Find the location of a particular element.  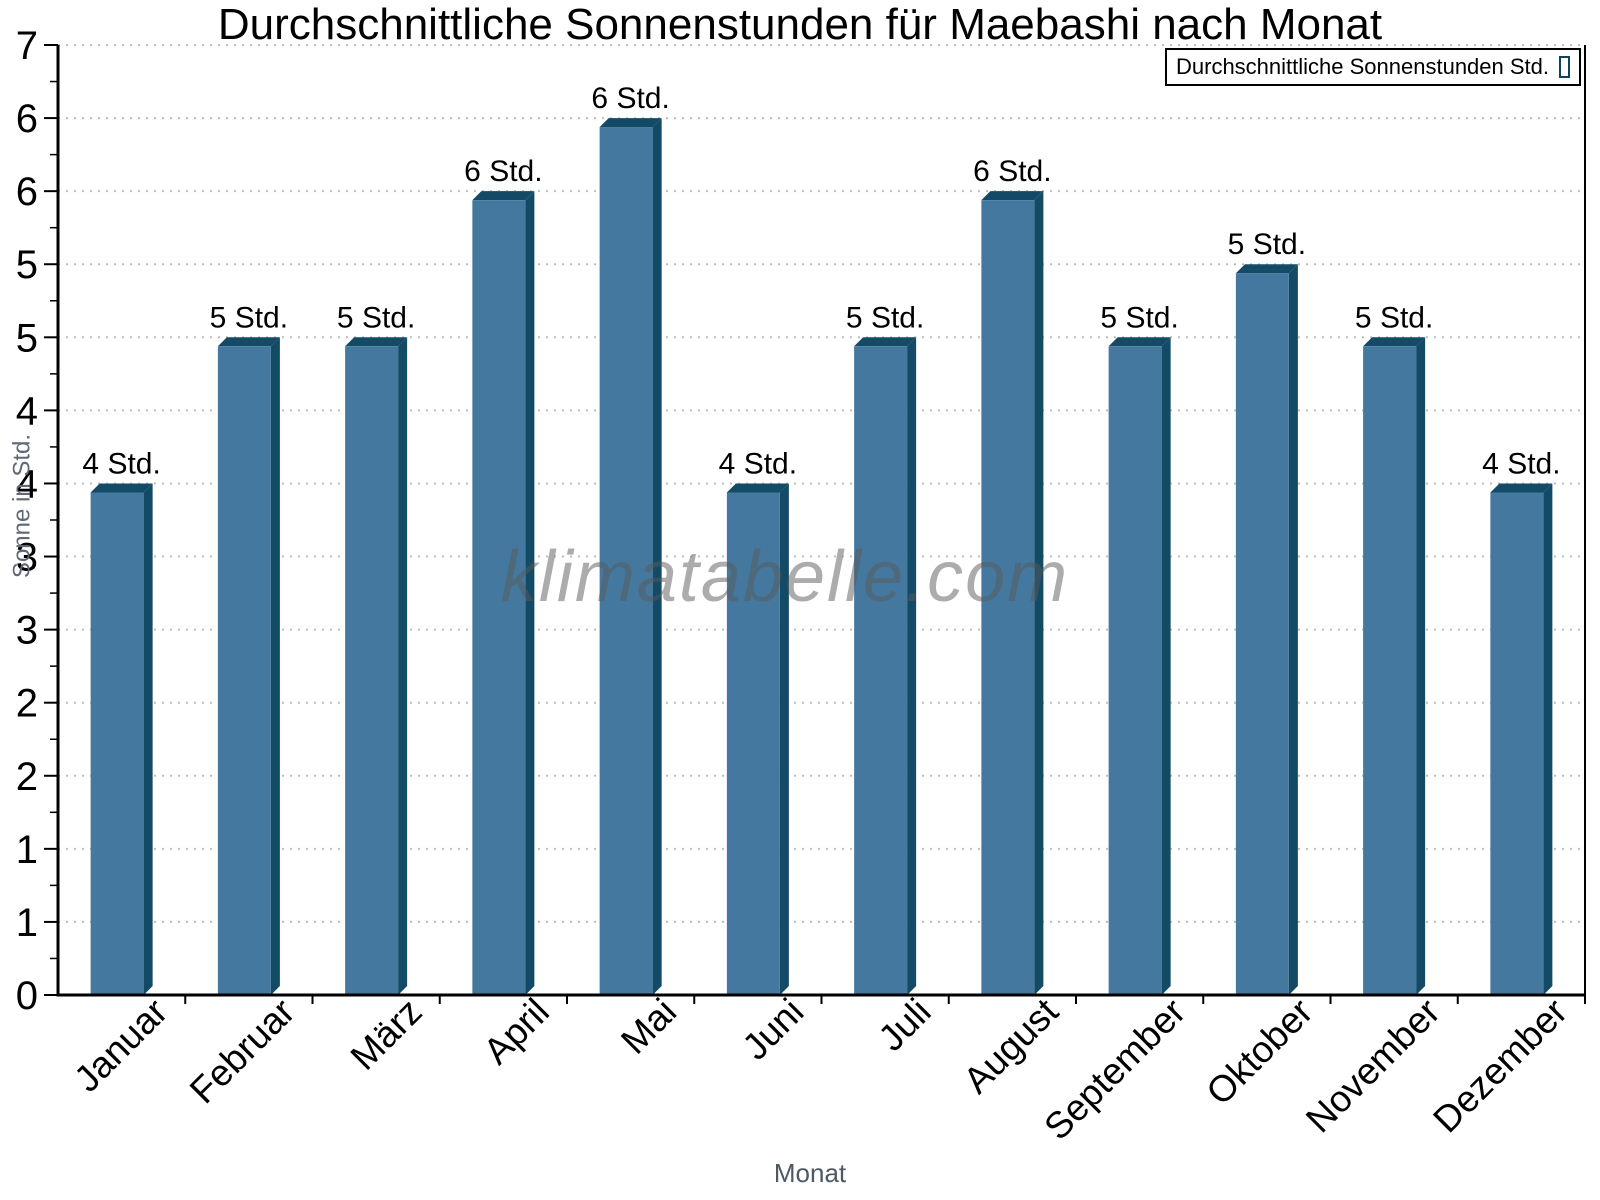

y-tick-label: 0 is located at coordinates (27, 996).